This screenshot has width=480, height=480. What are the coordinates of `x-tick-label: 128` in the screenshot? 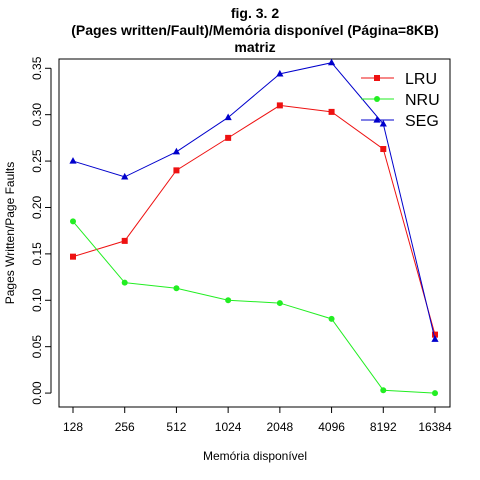 It's located at (73, 427).